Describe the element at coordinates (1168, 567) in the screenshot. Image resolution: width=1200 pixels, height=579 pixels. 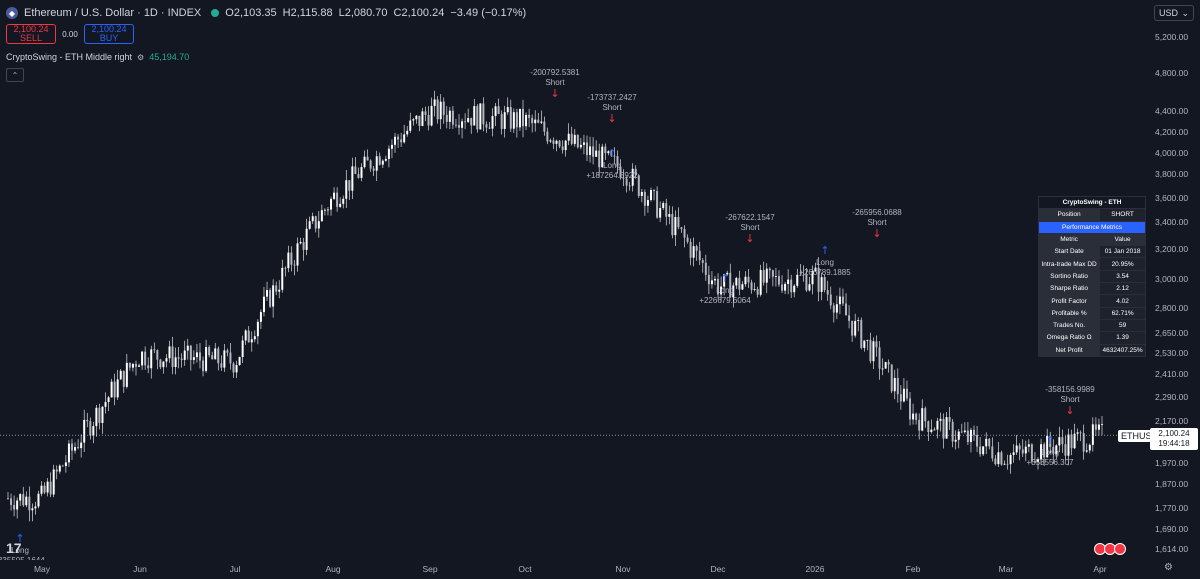
I see `chart-settings-icon: ⚙` at that location.